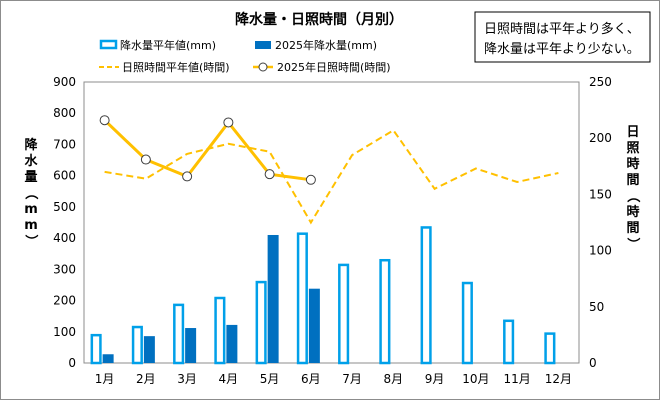 The width and height of the screenshot is (660, 403). Describe the element at coordinates (176, 67) in the screenshot. I see `legend-label-sun-normal: 日照時間平年値(時間)` at that location.